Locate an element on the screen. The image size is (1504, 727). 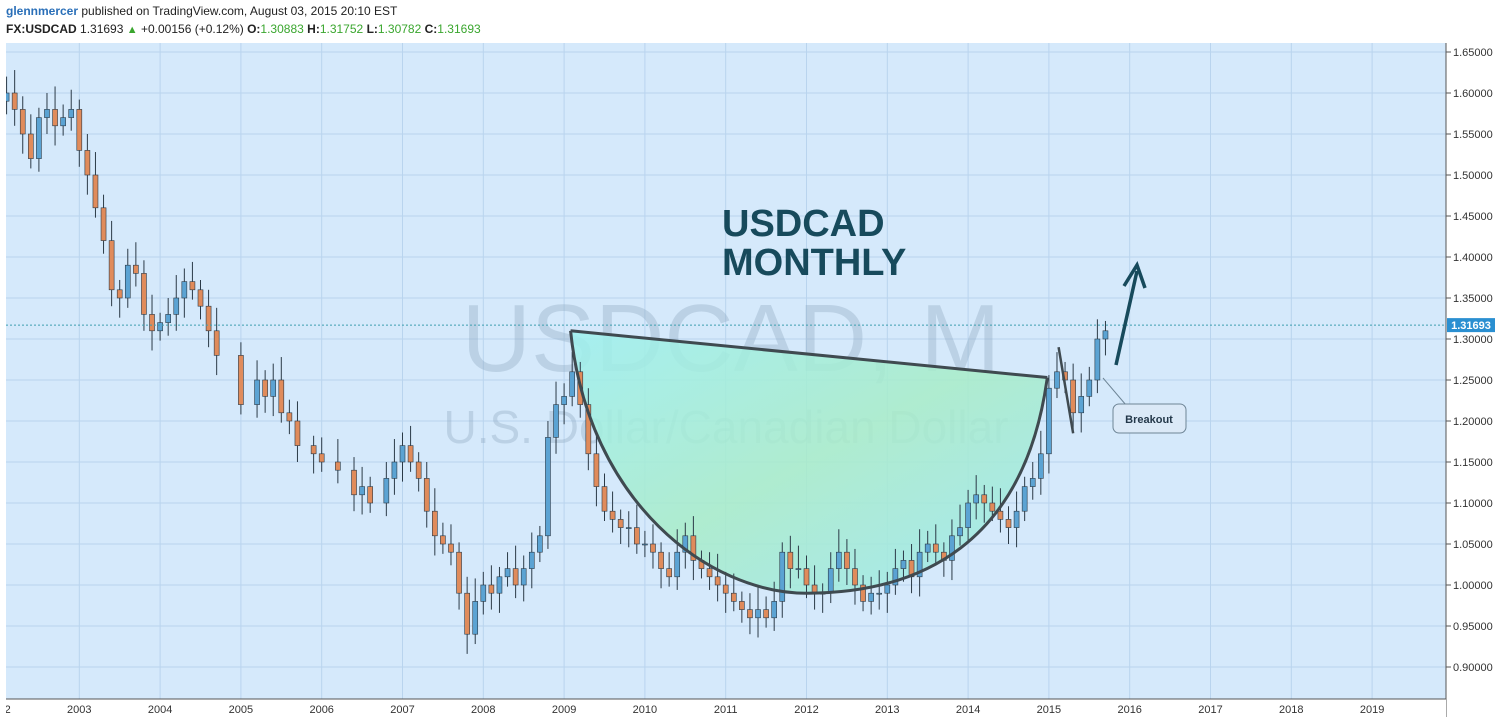
y-tick-label: 1.35000 is located at coordinates (1473, 299).